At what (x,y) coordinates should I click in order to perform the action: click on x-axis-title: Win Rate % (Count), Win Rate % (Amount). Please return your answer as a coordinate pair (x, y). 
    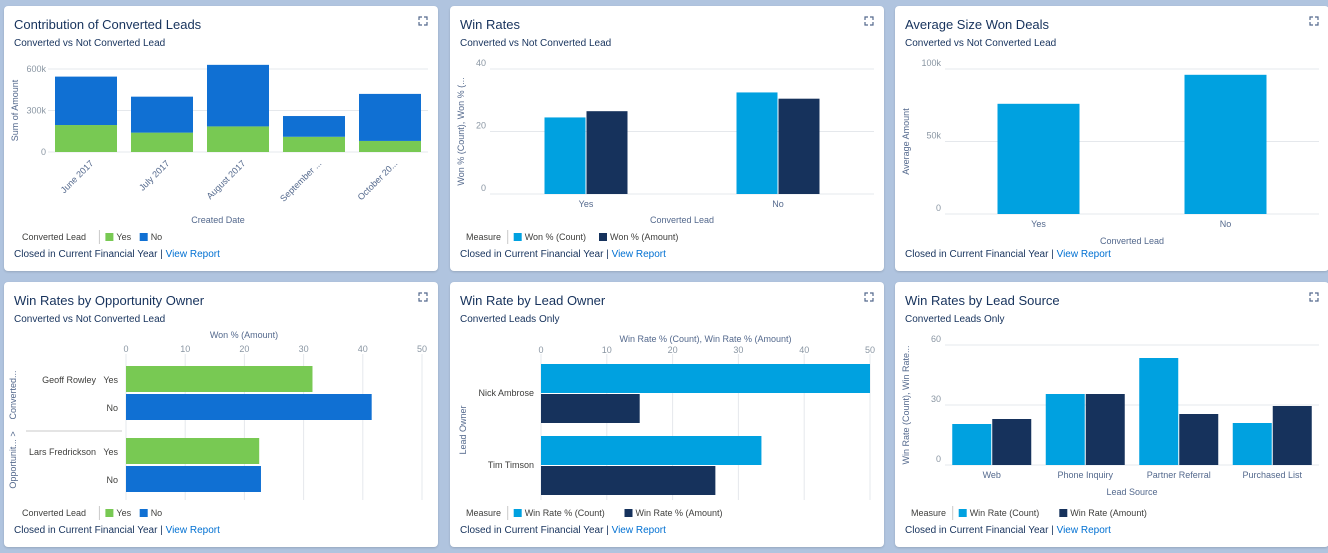
    Looking at the image, I should click on (705, 339).